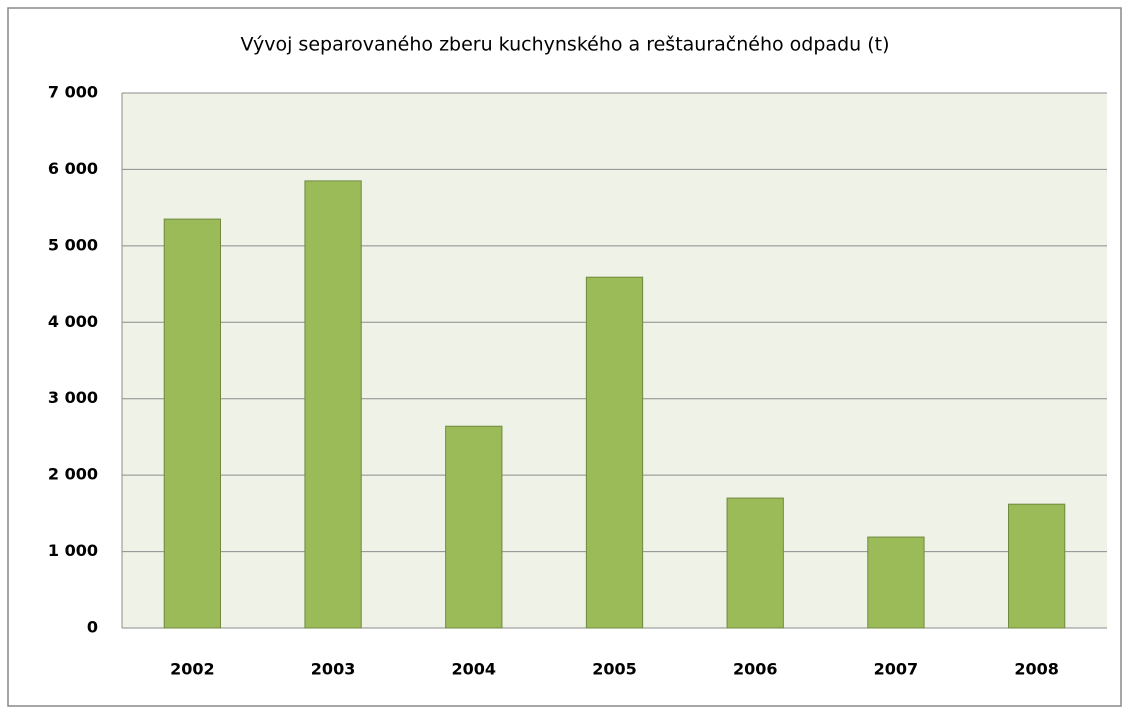 The height and width of the screenshot is (713, 1129). What do you see at coordinates (73, 244) in the screenshot?
I see `y-tick-label: 5 000` at bounding box center [73, 244].